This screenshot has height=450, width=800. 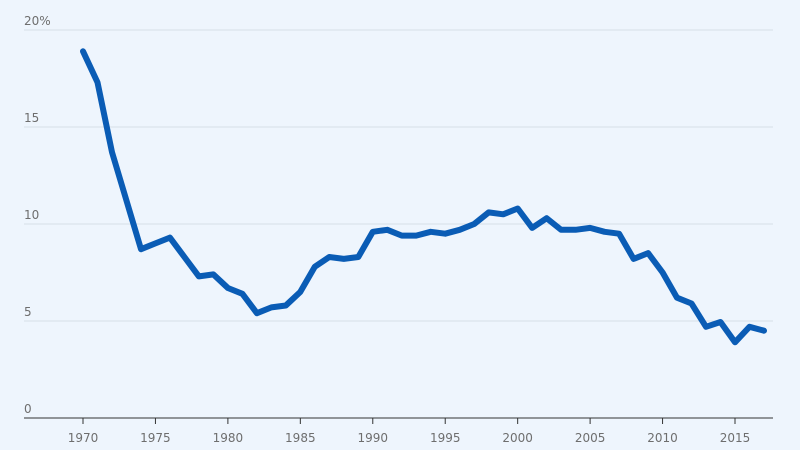 What do you see at coordinates (445, 438) in the screenshot?
I see `x-tick-label: 1995` at bounding box center [445, 438].